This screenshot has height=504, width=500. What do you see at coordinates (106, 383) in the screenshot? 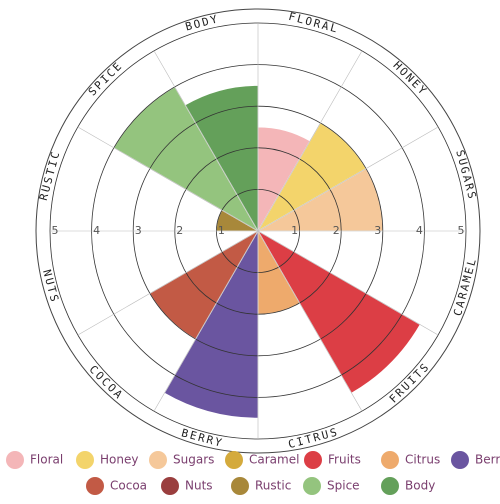
I see `ring-label: COCOA` at bounding box center [106, 383].